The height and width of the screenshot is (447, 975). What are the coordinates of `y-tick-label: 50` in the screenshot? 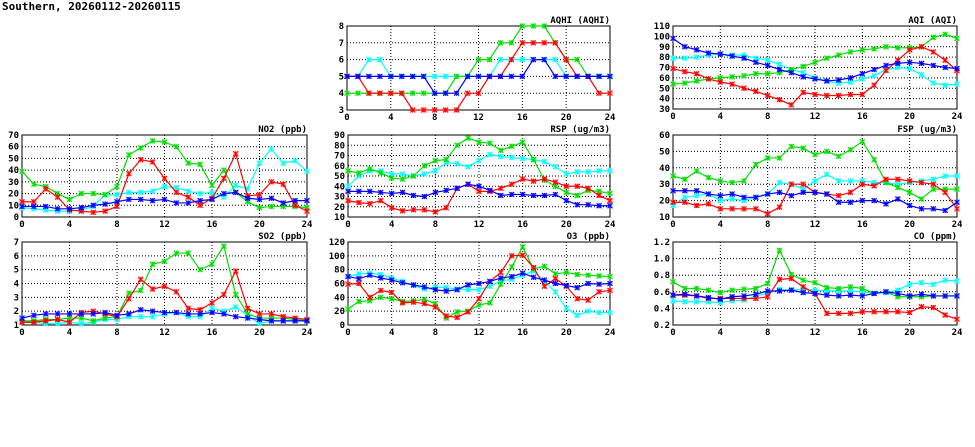 It's located at (664, 89).